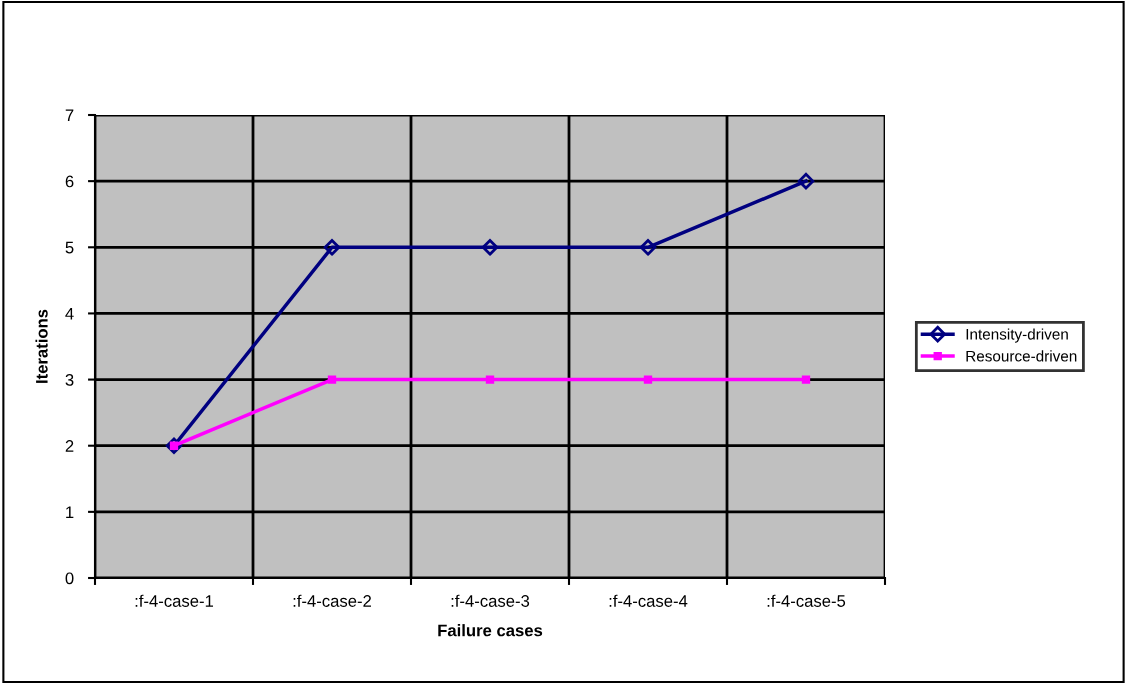  I want to click on y-tick-label: 7, so click(69, 115).